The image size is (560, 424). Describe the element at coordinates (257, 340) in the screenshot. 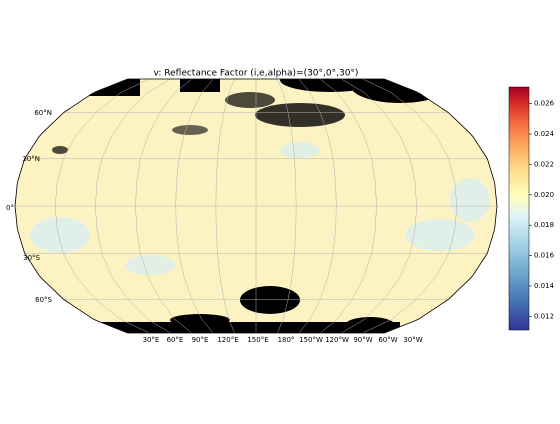

I see `lon-label: 150°E` at that location.